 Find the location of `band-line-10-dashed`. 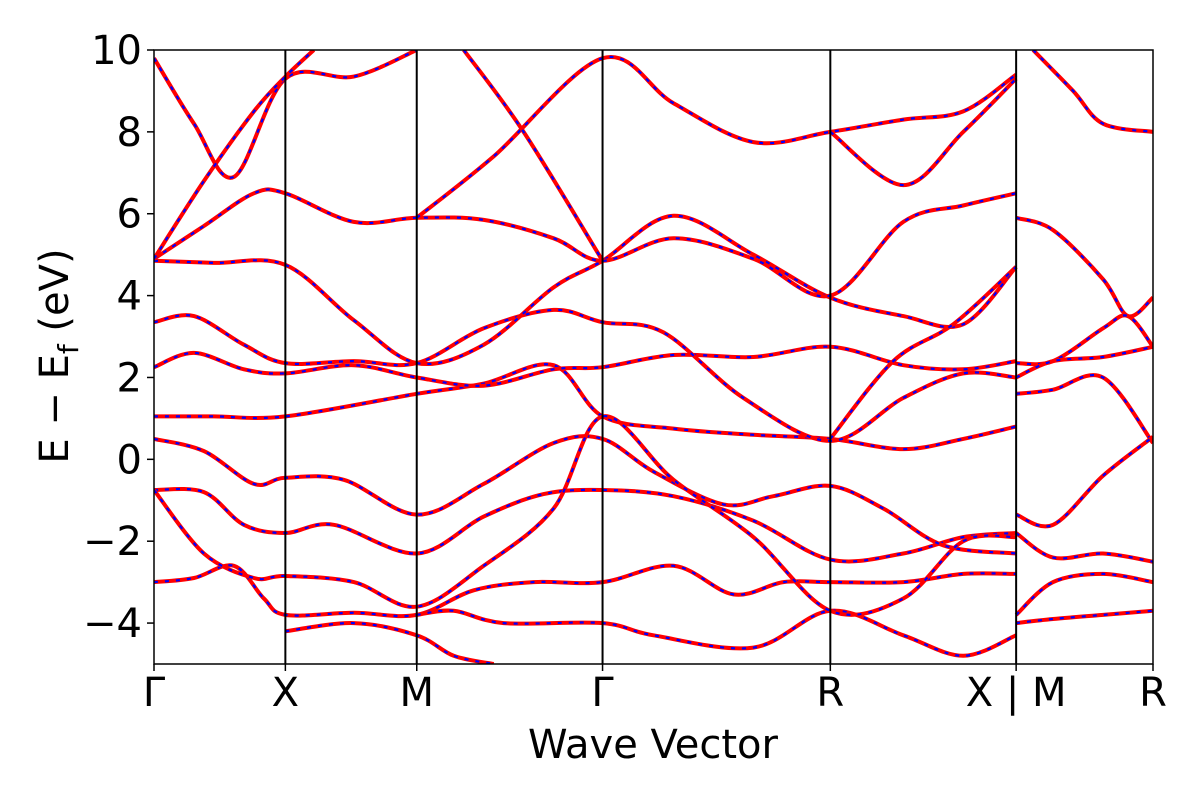

band-line-10-dashed is located at coordinates (716, 137).